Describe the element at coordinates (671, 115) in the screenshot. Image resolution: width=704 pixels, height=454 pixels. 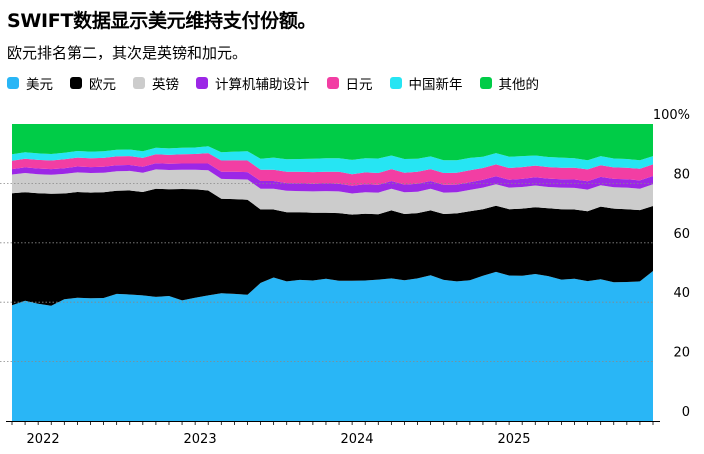
I see `y-tick-label: 100%` at that location.